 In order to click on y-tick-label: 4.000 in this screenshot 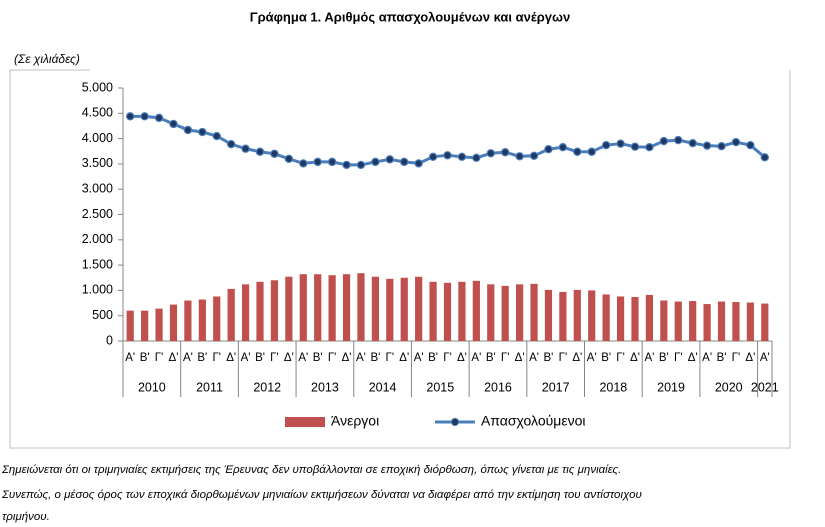, I will do `click(97, 138)`.